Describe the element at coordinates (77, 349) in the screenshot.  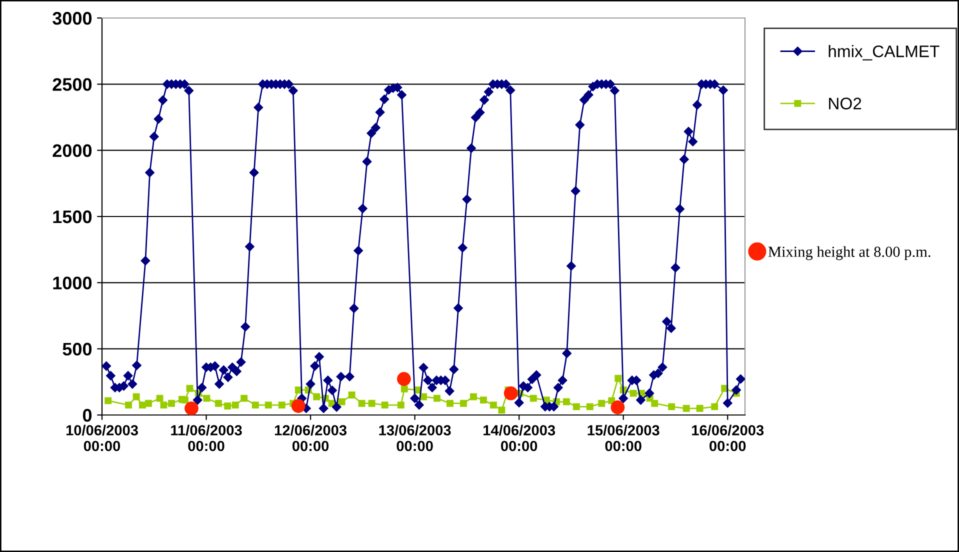
I see `y-tick-label: 500` at that location.